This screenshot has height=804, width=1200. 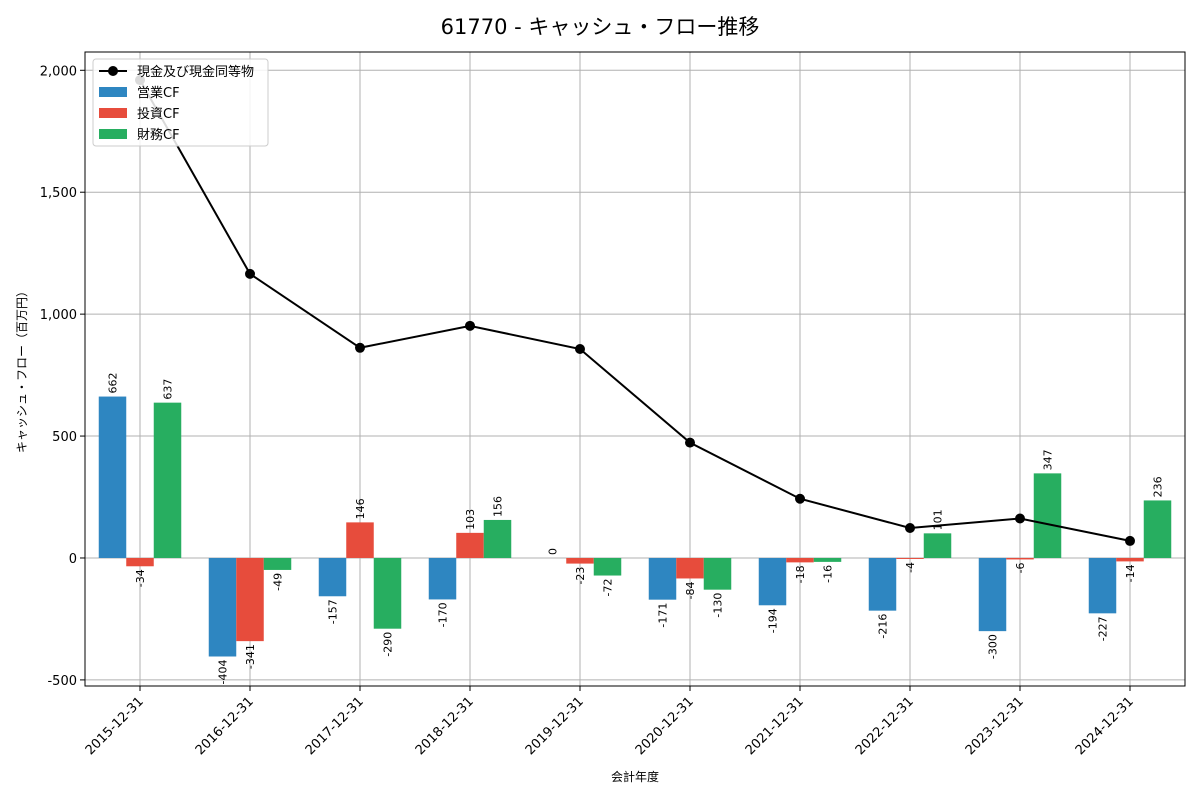 What do you see at coordinates (1158, 486) in the screenshot?
I see `bar-value-label: 236` at bounding box center [1158, 486].